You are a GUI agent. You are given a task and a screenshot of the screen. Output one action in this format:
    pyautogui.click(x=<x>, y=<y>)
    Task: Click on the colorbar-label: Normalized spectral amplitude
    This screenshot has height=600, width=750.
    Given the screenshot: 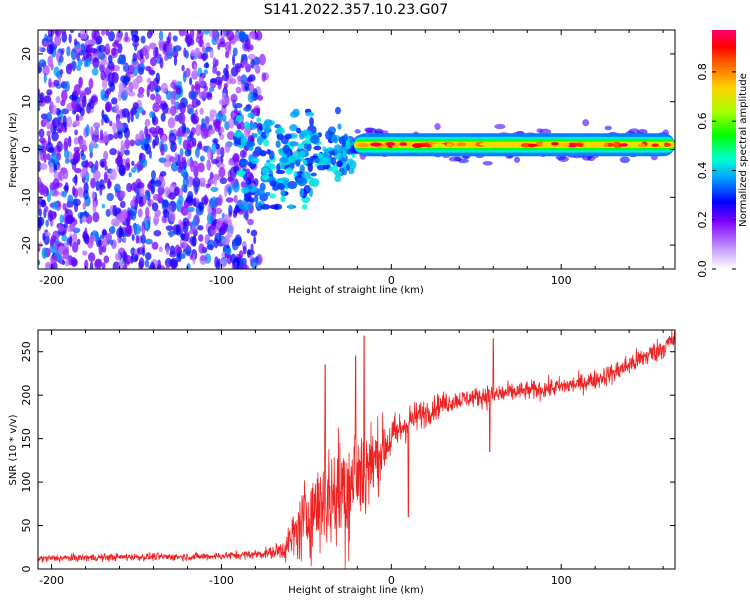 What is the action you would take?
    pyautogui.click(x=743, y=150)
    